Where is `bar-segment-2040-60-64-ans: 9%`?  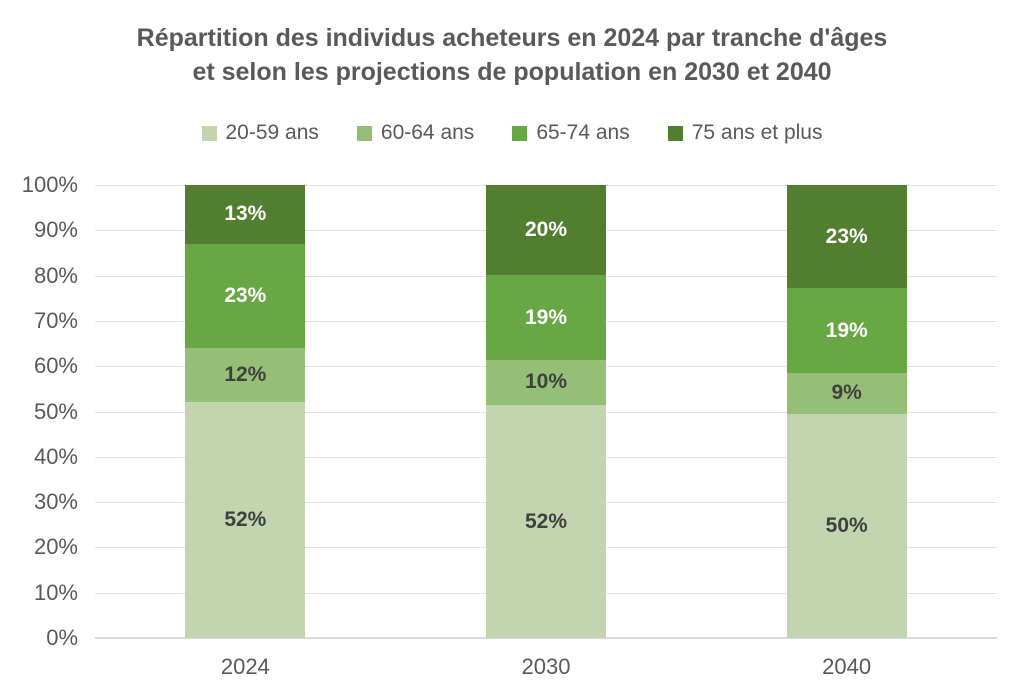 bar-segment-2040-60-64-ans: 9% is located at coordinates (846, 393).